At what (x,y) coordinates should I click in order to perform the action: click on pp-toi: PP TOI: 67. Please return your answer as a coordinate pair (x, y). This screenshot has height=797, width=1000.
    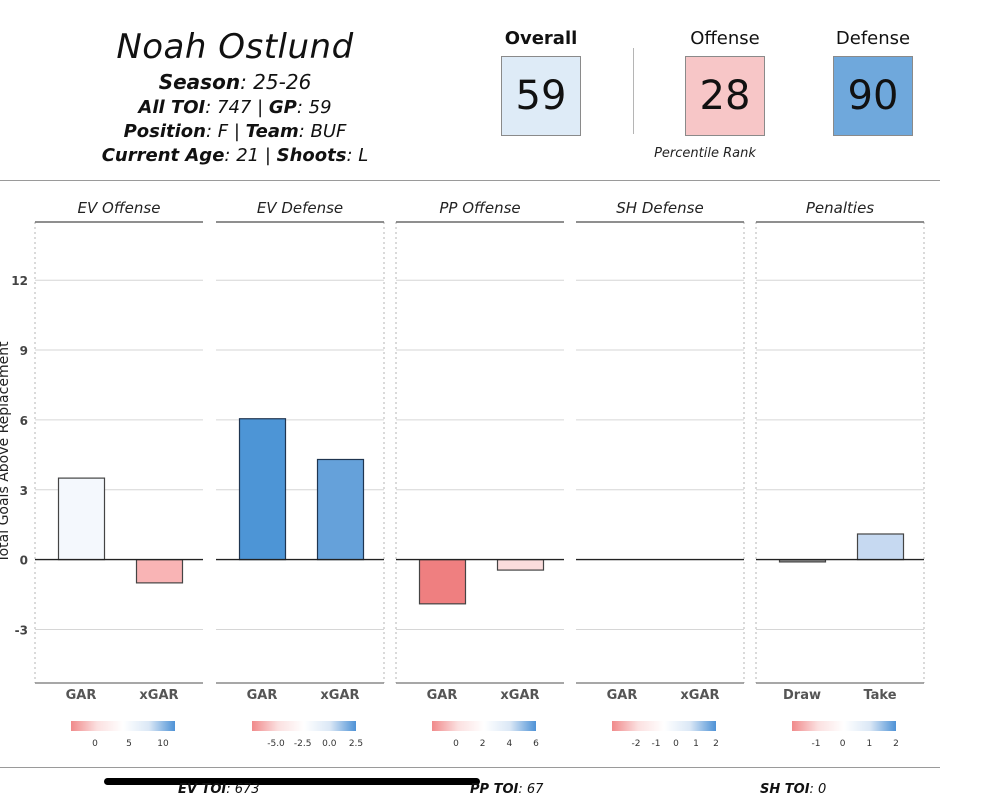
    Looking at the image, I should click on (507, 789).